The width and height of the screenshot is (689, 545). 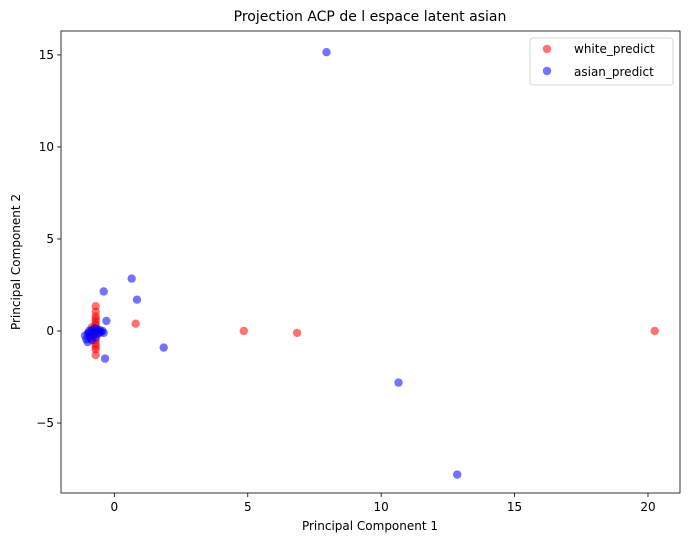 I want to click on x-tick-label: 5, so click(x=248, y=507).